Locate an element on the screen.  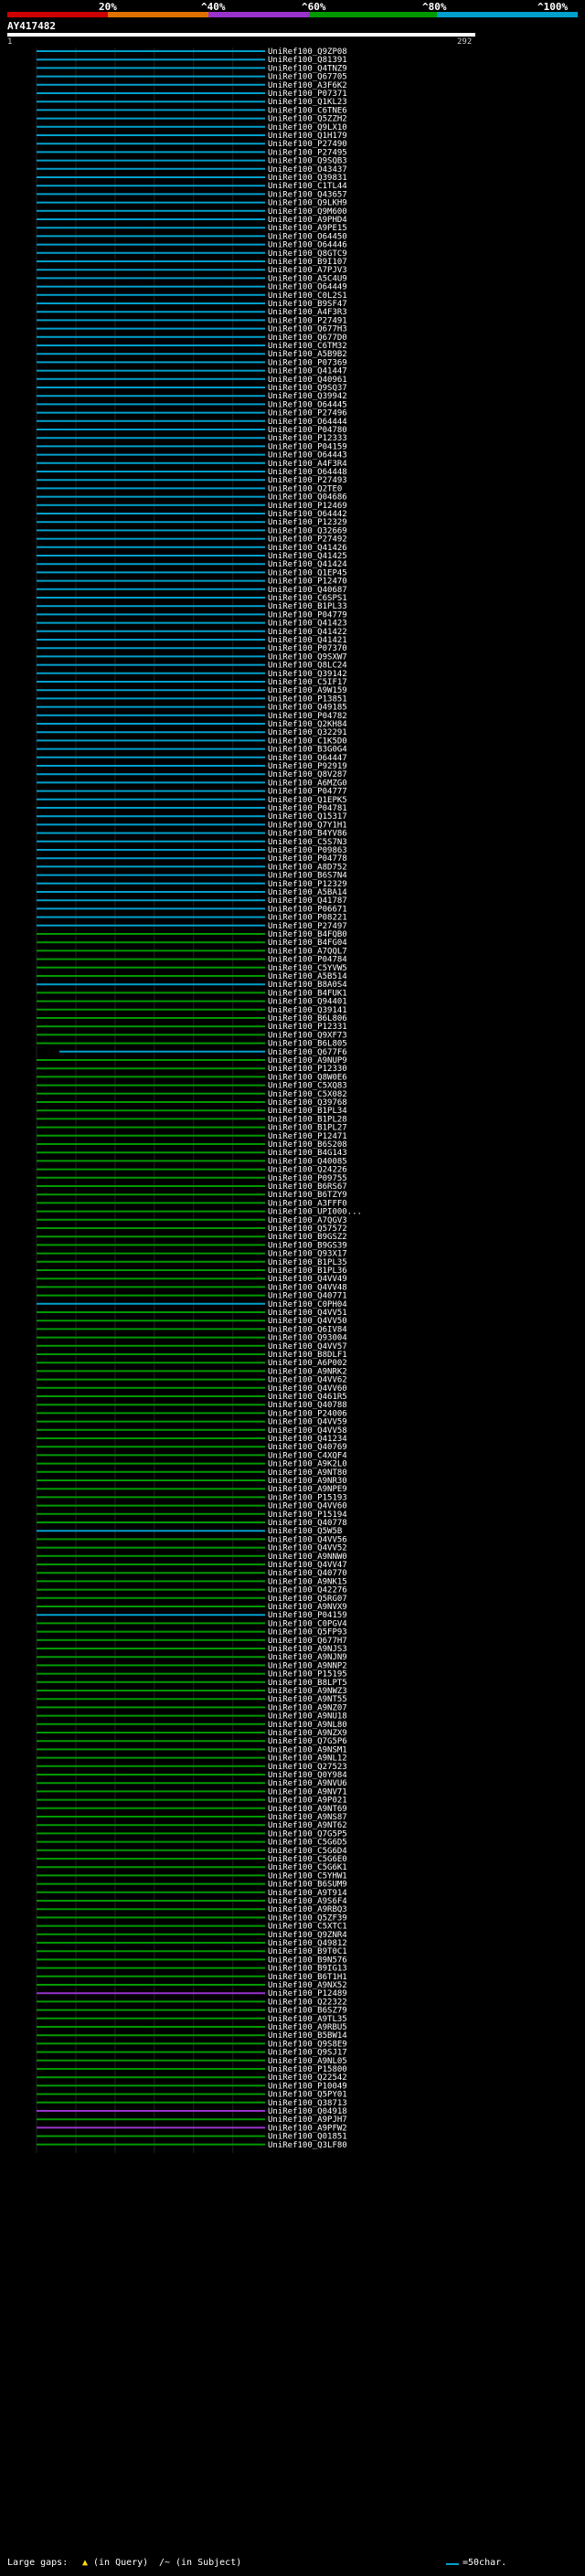
hit-label: UniRef100_A3F6K2 is located at coordinates (308, 85).